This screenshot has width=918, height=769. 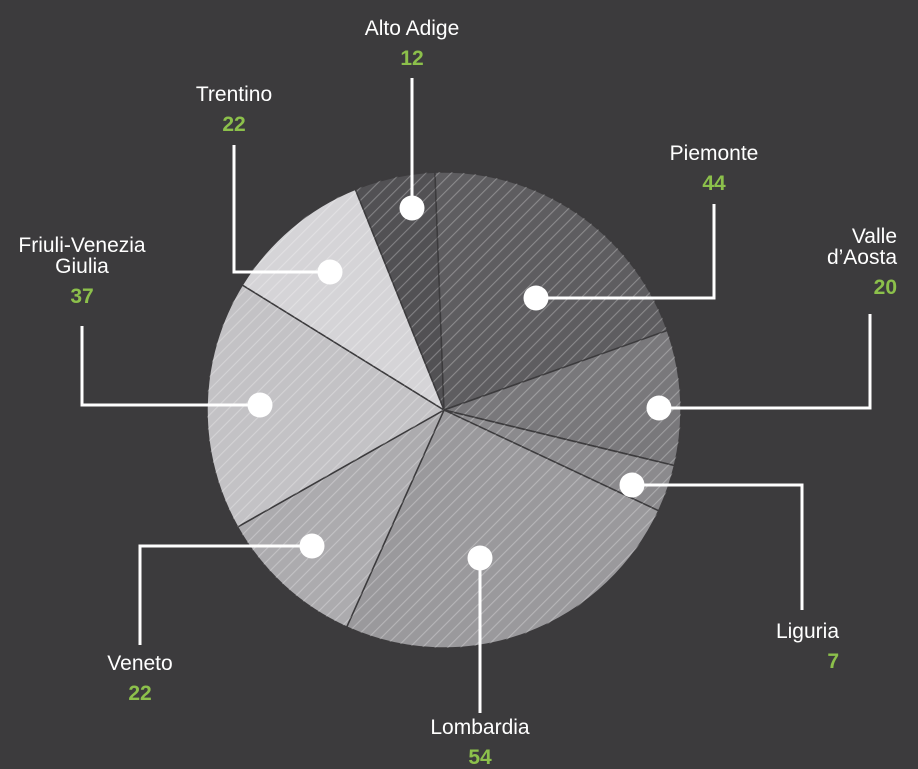 I want to click on slice-label-valle-d-aosta-line1: Valle, so click(x=874, y=236).